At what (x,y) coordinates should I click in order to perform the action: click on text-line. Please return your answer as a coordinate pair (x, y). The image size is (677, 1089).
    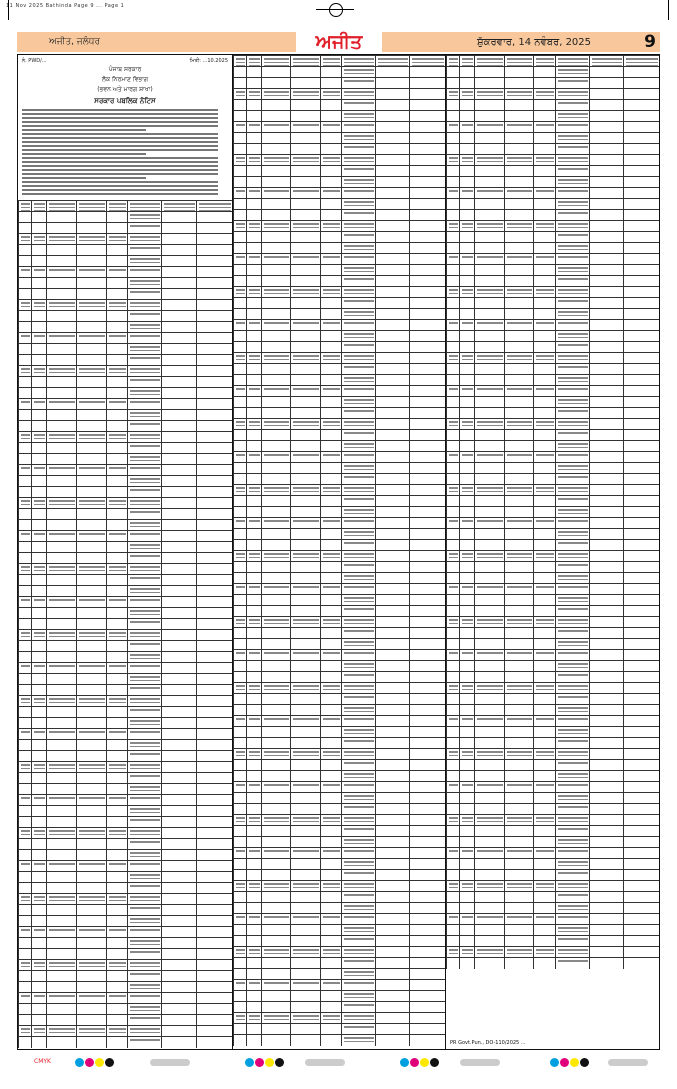
    Looking at the image, I should click on (120, 190).